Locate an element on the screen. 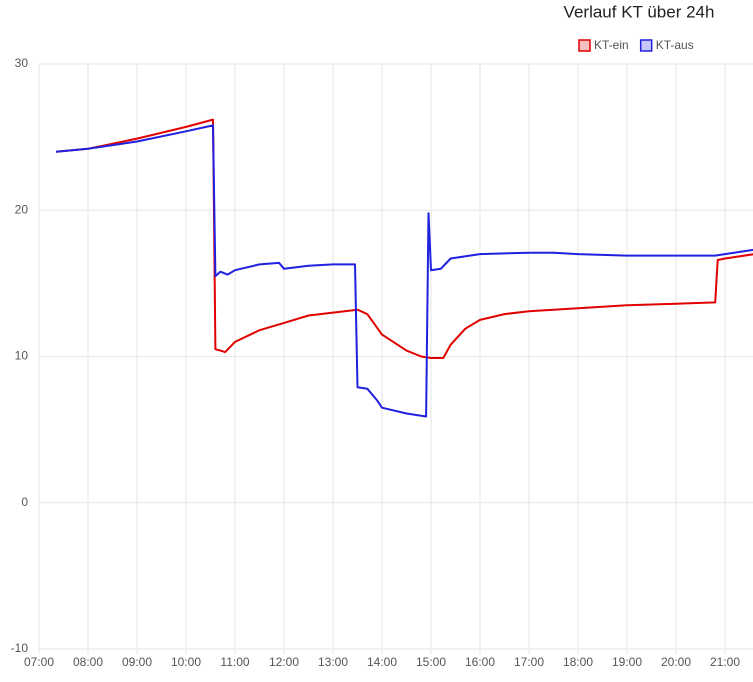 The image size is (753, 682). x-tick-label: 13:00 is located at coordinates (333, 662).